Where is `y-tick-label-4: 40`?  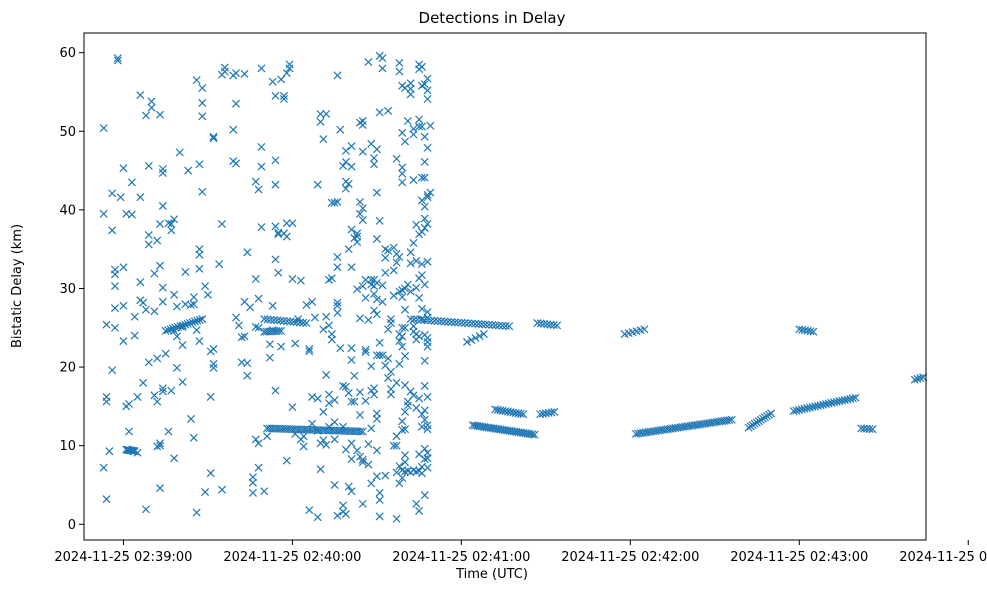
y-tick-label-4: 40 is located at coordinates (67, 210).